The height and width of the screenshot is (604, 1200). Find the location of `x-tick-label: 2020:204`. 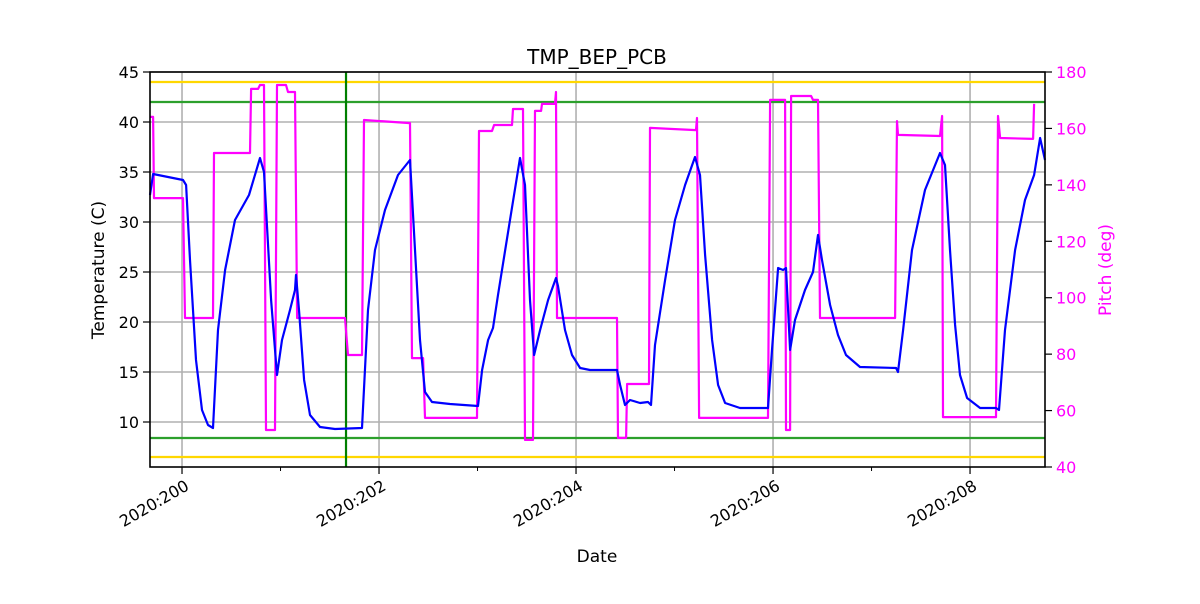

x-tick-label: 2020:204 is located at coordinates (548, 503).